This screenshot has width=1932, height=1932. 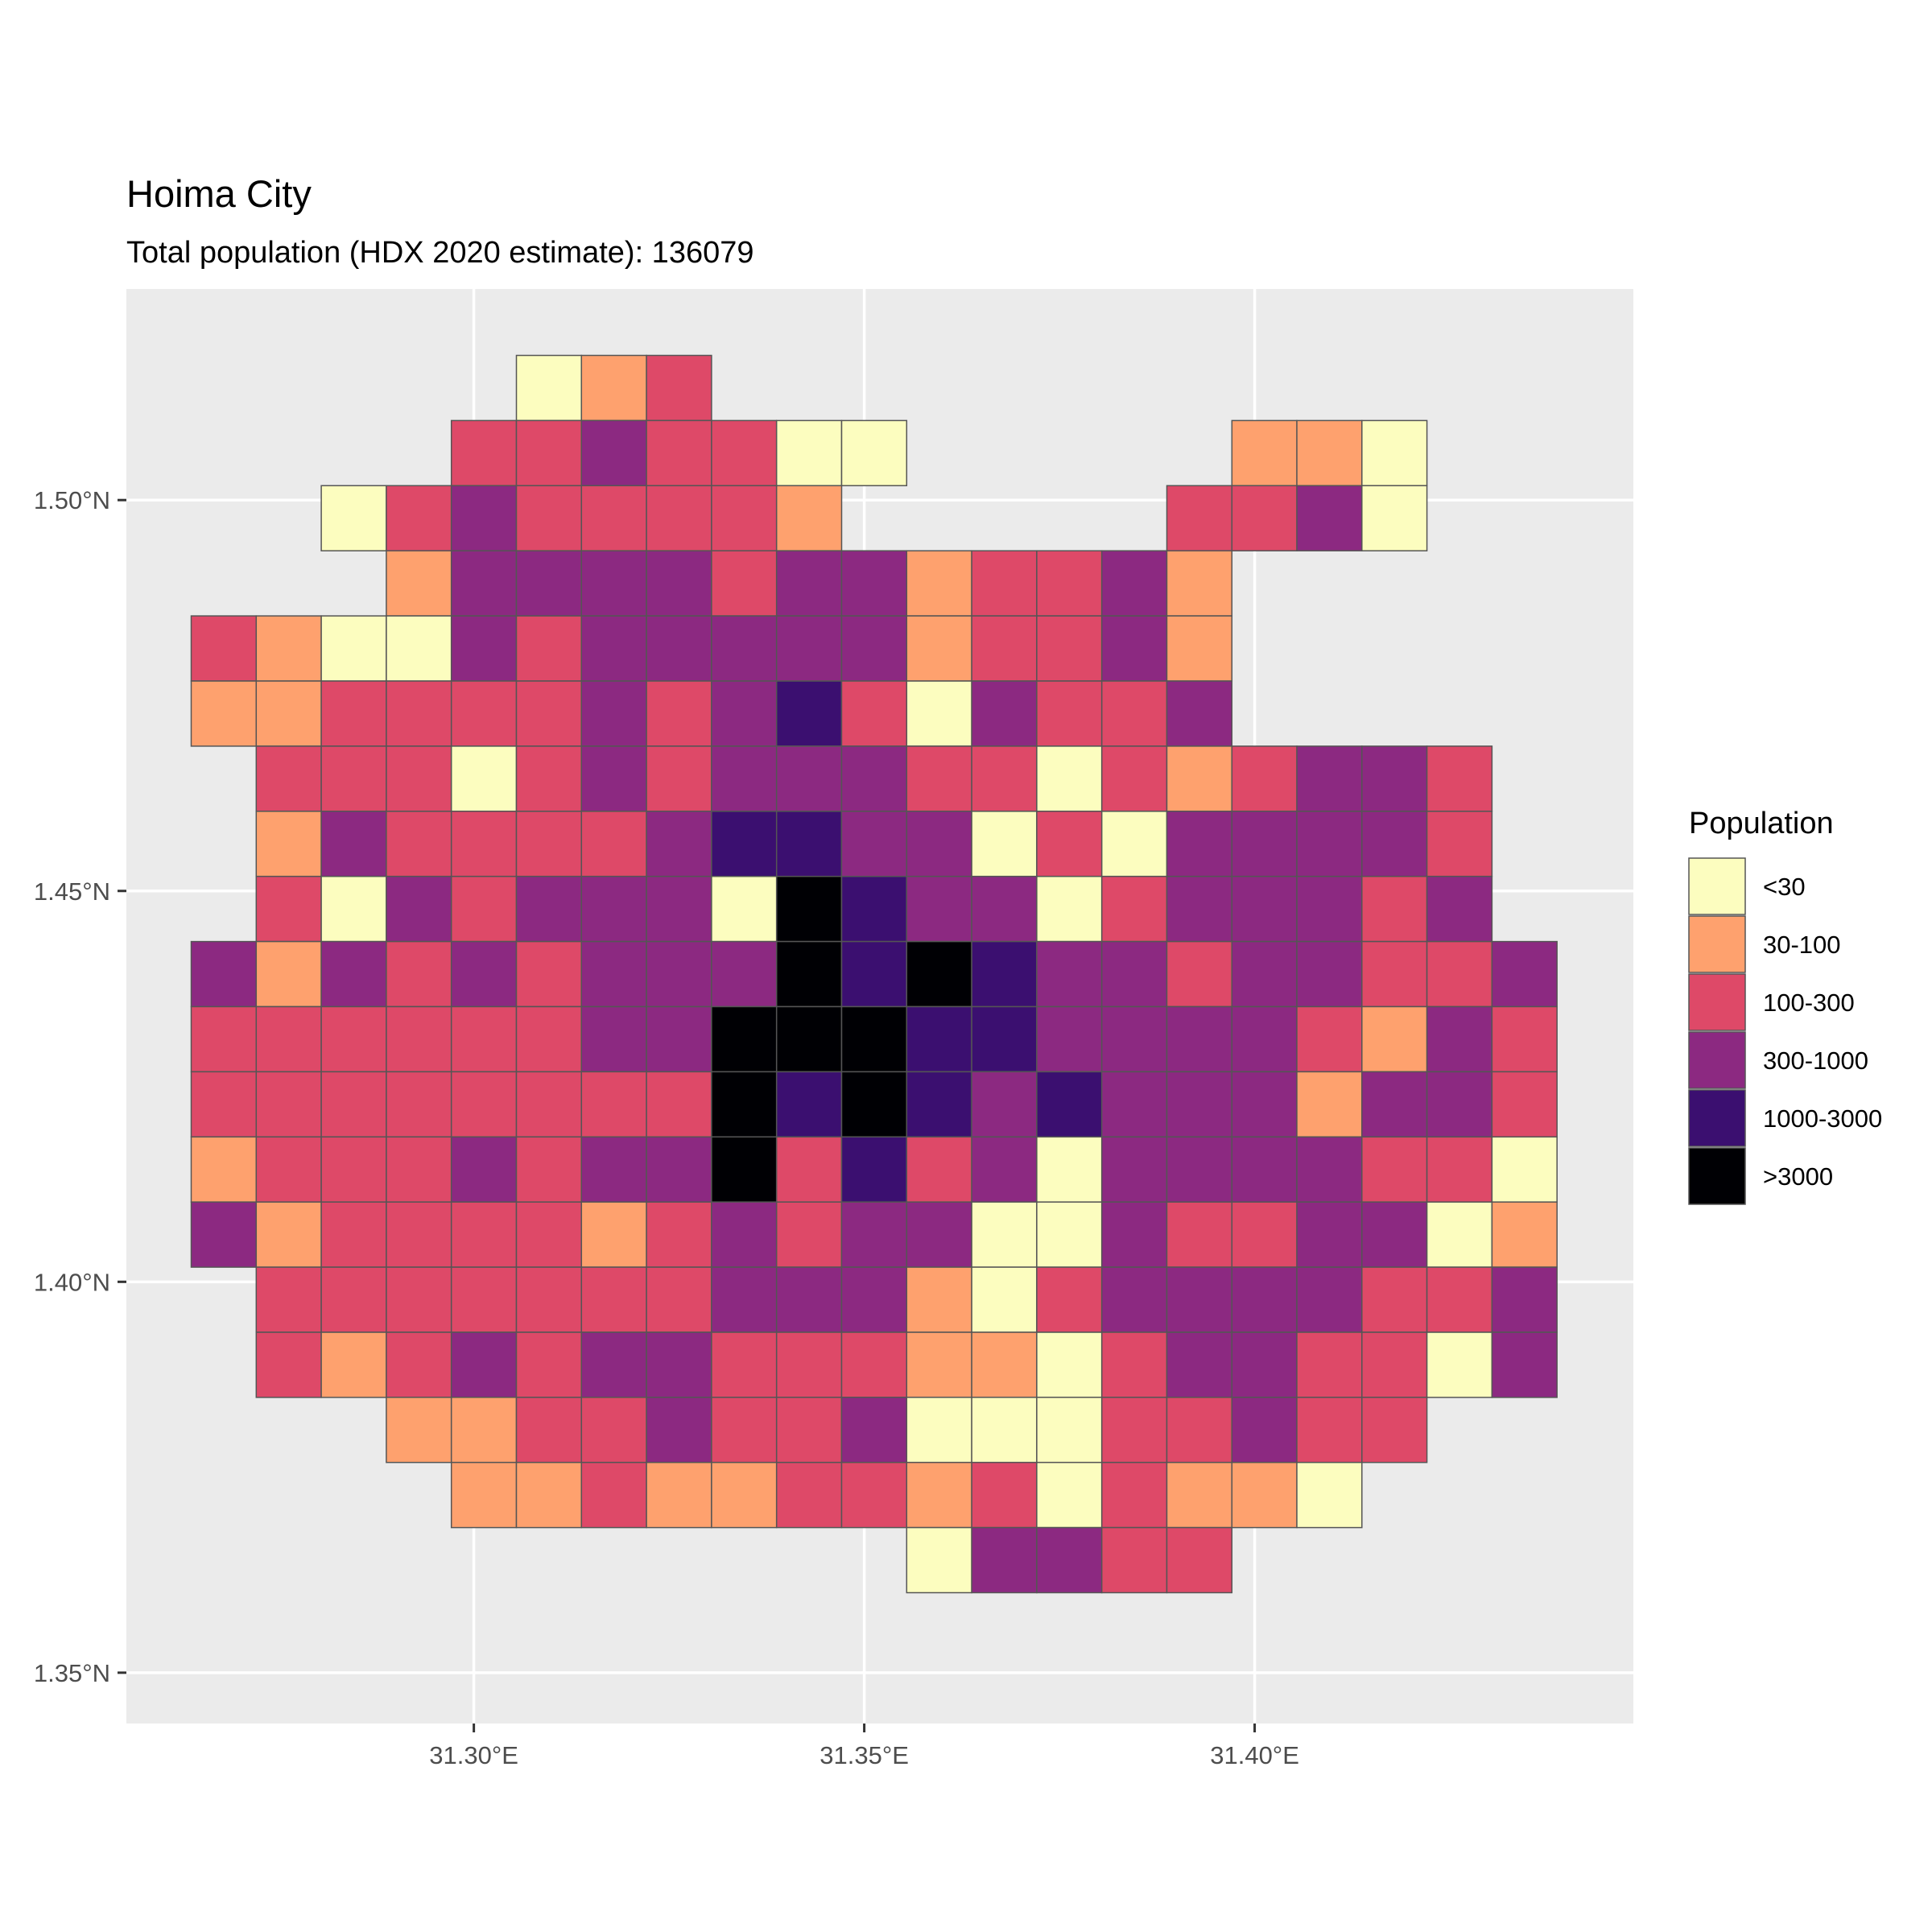 I want to click on legend-key-label: 300-1000, so click(x=1815, y=1060).